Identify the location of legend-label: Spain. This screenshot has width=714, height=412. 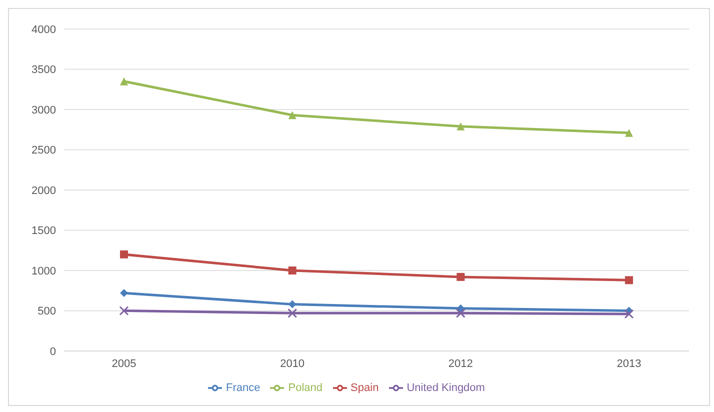
(364, 388).